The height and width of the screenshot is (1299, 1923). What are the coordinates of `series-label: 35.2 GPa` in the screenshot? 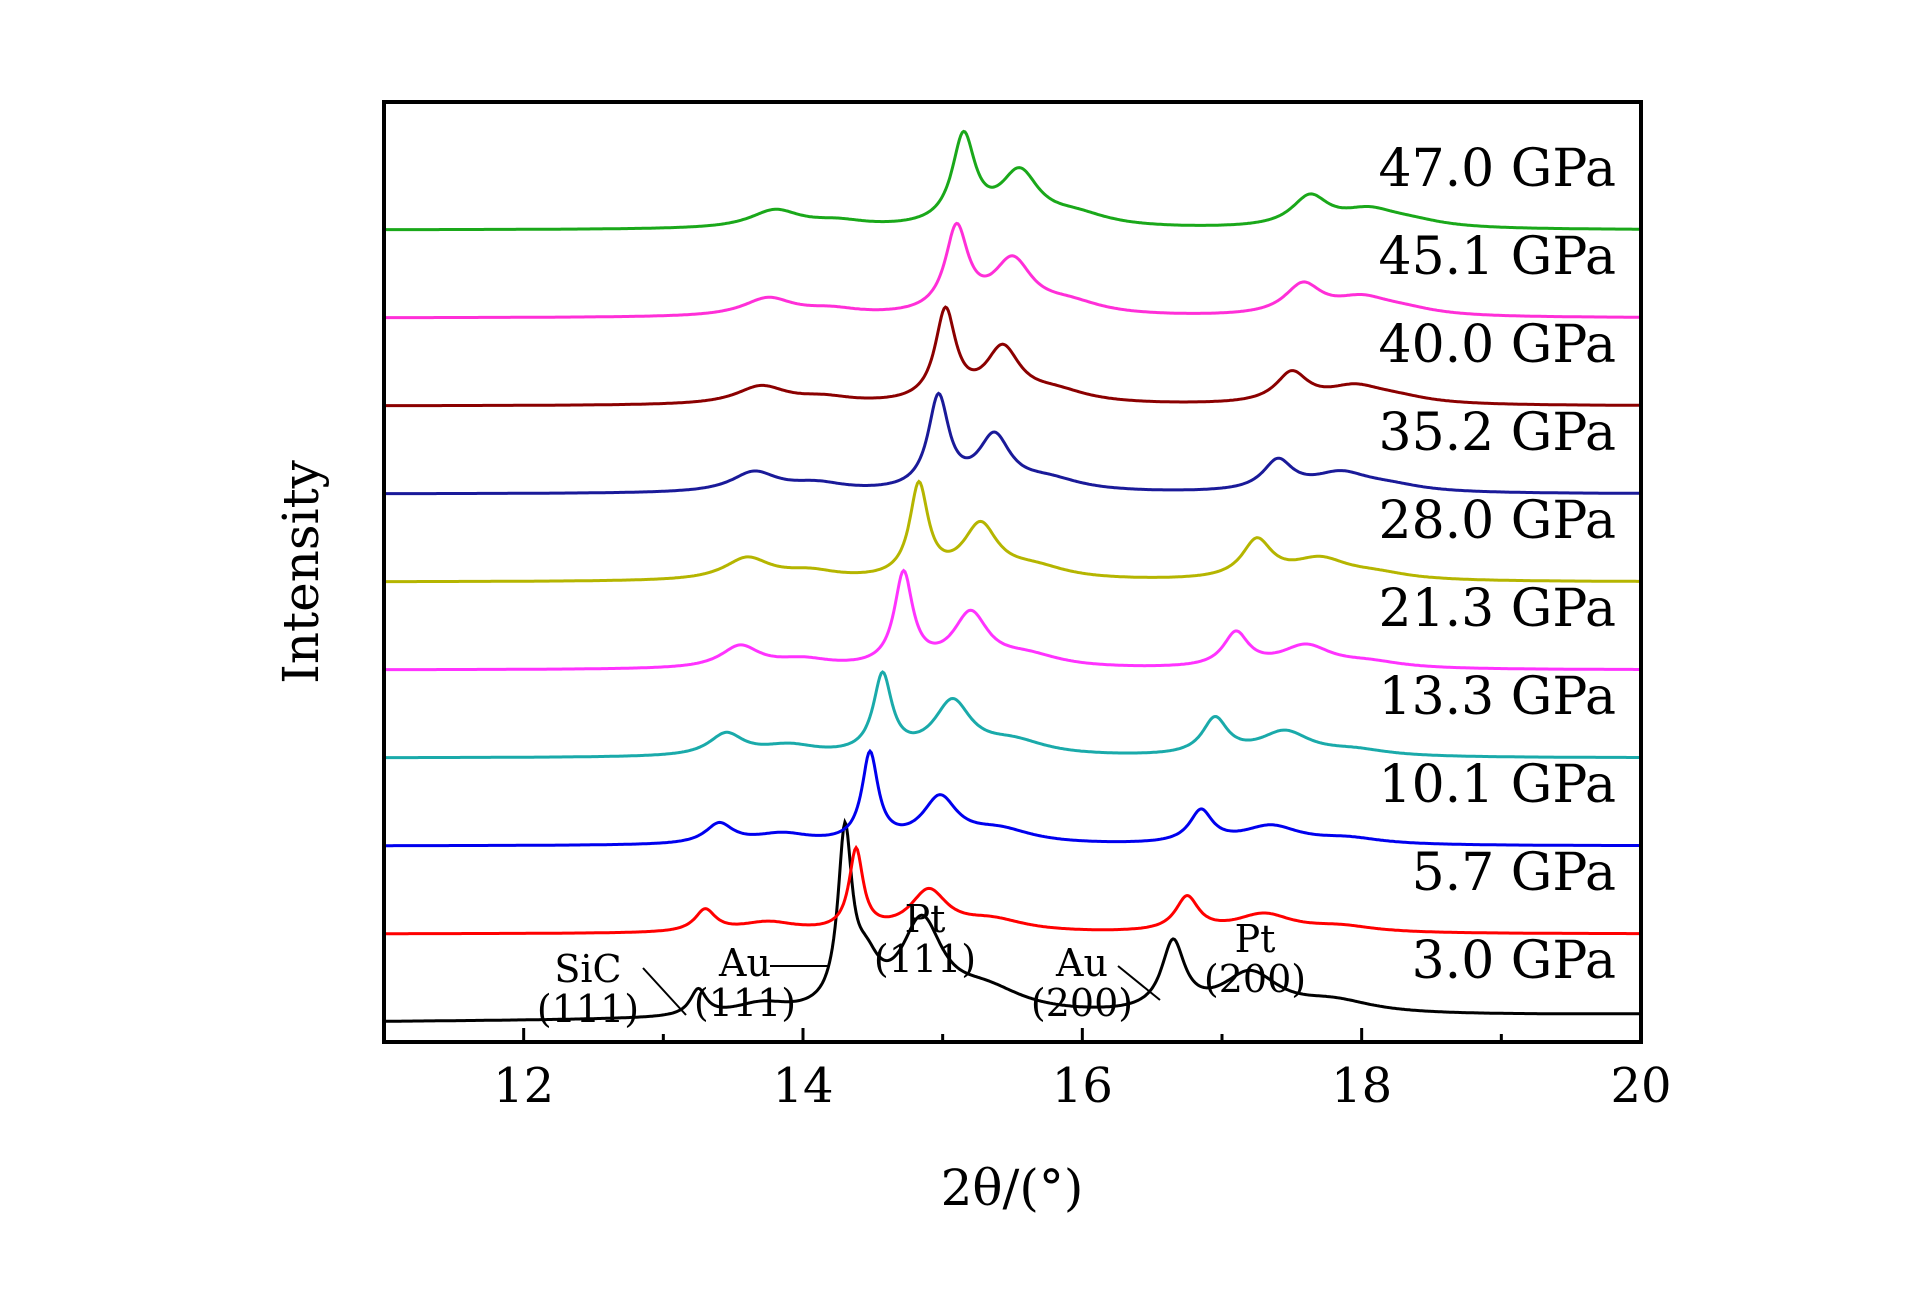 It's located at (1497, 433).